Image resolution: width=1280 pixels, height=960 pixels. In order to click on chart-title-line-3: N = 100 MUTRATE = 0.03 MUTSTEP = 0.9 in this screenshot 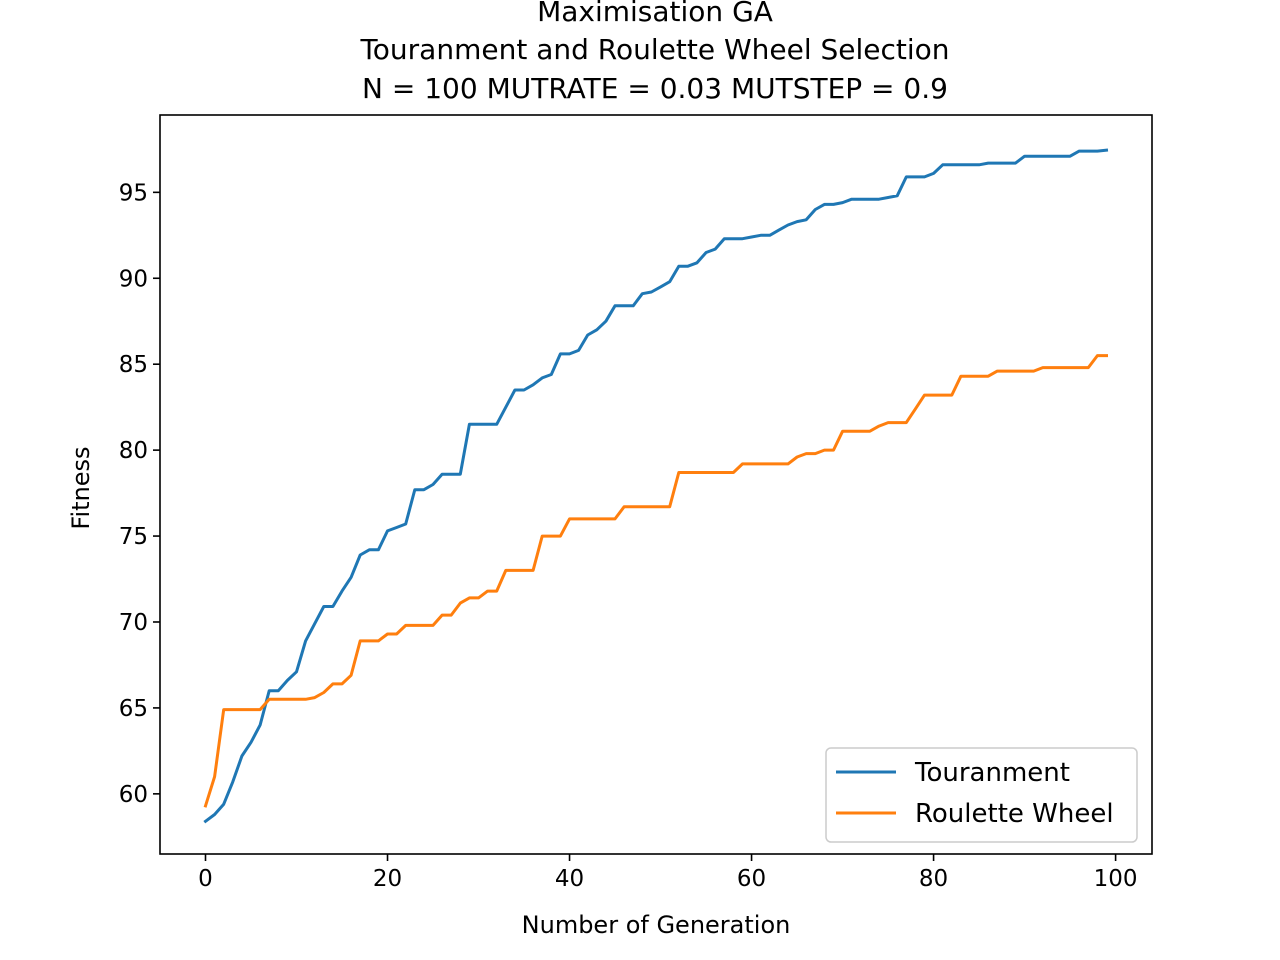, I will do `click(655, 88)`.